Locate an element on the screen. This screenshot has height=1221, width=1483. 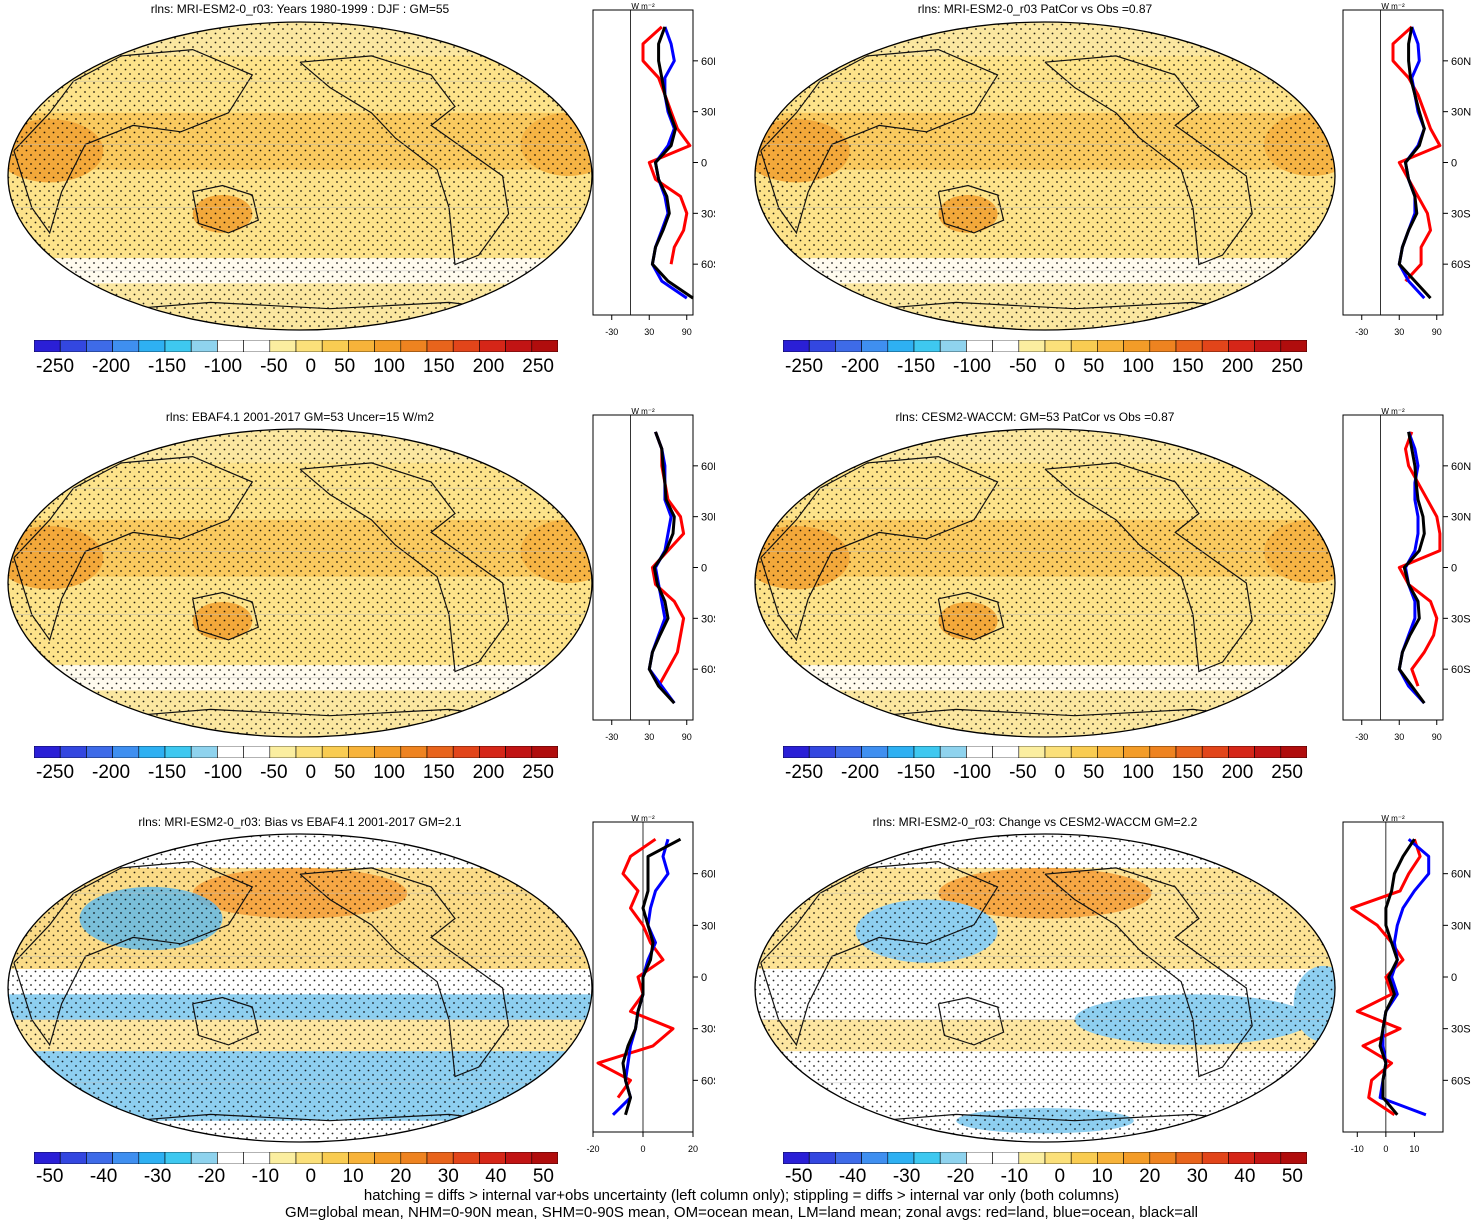
zonal-x-tick-label: 0 is located at coordinates (1385, 1149).